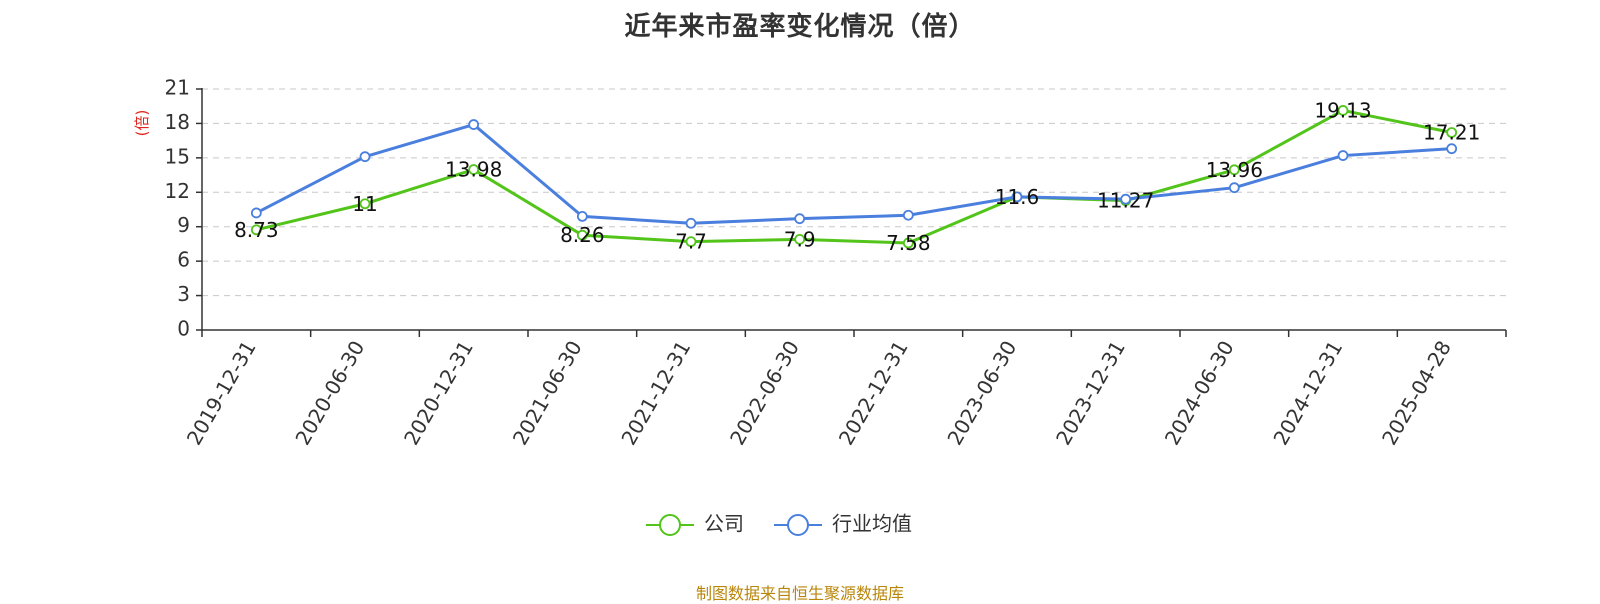 The image size is (1600, 604). What do you see at coordinates (1199, 393) in the screenshot?
I see `x-tick-label: 2024-06-30` at bounding box center [1199, 393].